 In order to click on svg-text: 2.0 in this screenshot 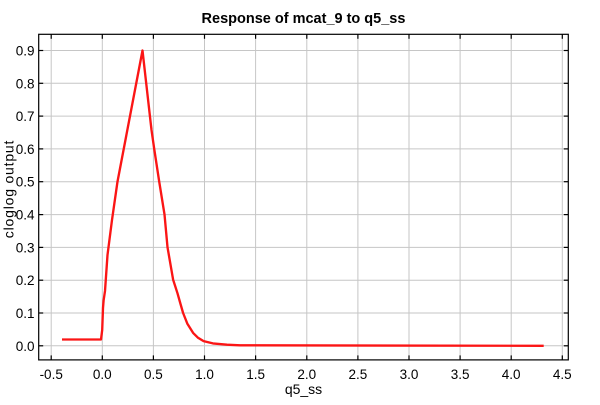, I will do `click(306, 374)`.